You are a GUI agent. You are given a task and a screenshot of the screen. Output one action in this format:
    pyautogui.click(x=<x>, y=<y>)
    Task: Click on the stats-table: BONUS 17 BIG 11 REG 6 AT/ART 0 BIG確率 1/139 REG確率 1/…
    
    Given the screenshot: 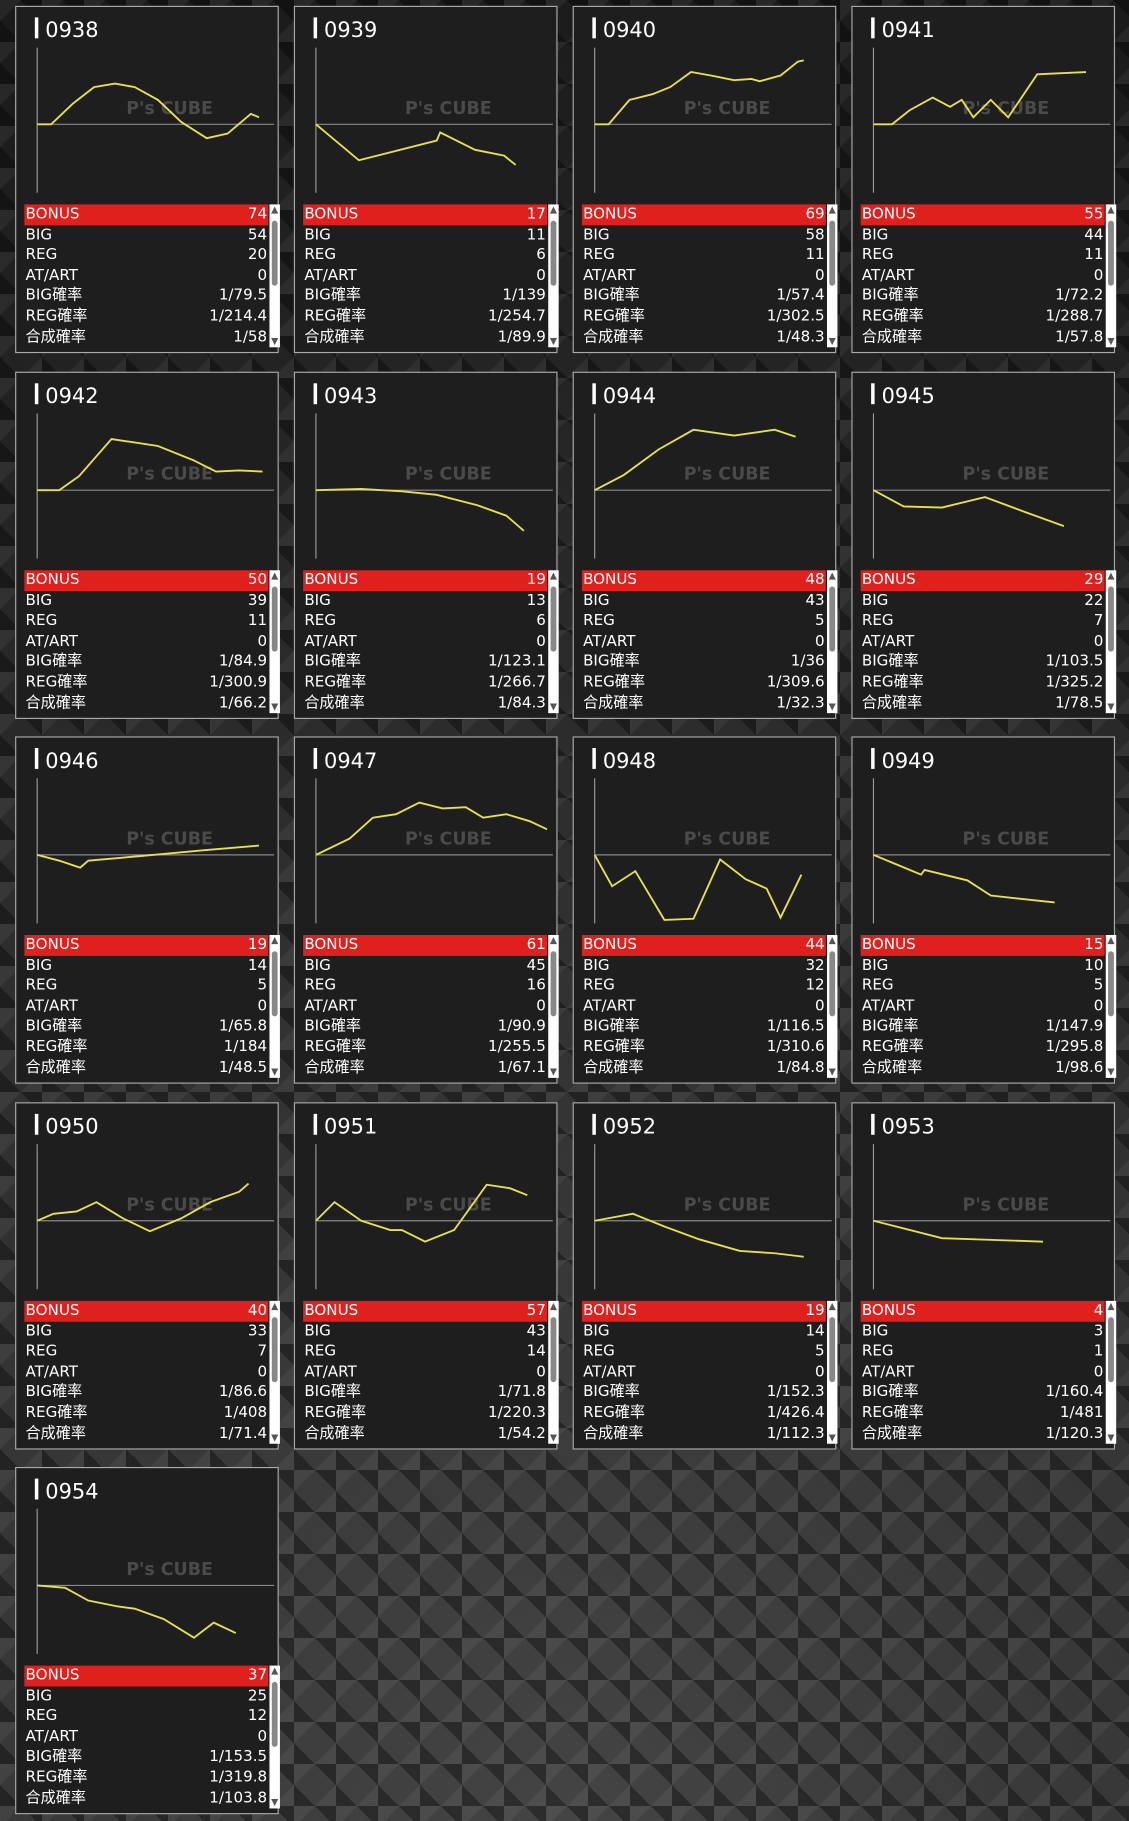 What is the action you would take?
    pyautogui.click(x=425, y=275)
    